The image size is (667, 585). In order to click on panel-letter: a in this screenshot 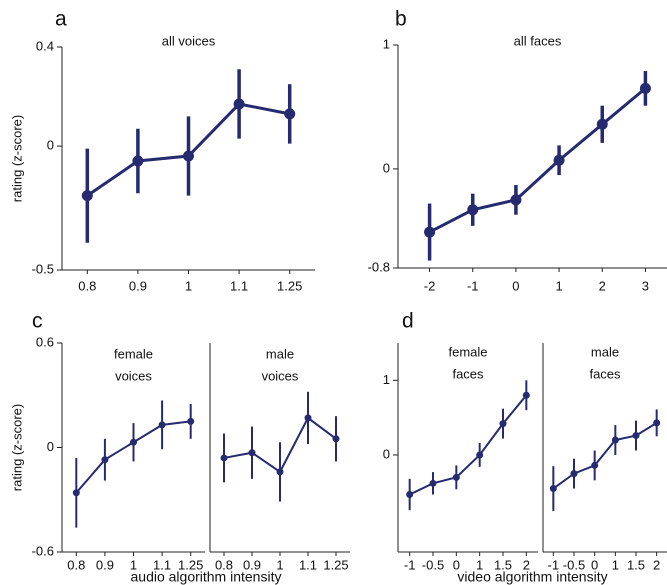, I will do `click(61, 19)`.